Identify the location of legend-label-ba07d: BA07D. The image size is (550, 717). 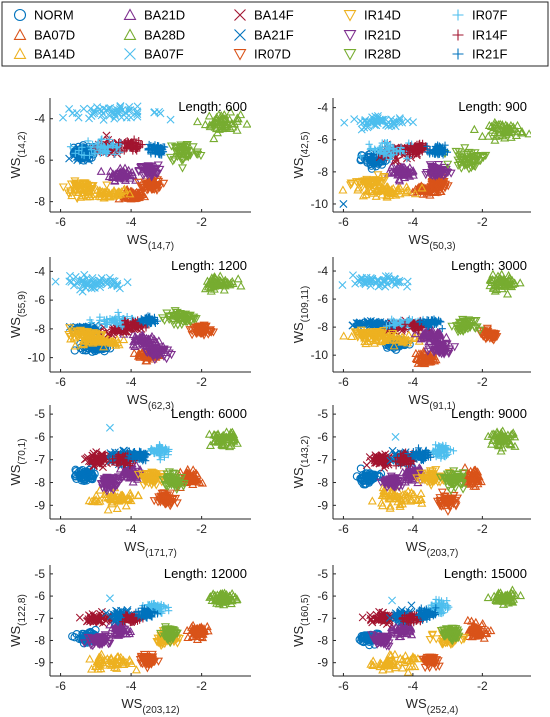
(54, 35).